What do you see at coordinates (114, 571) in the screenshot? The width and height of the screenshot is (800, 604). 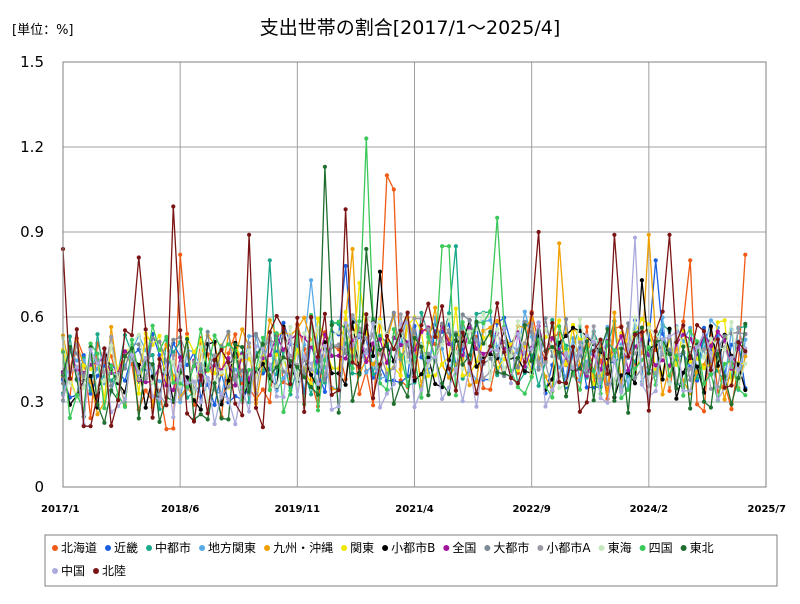 I see `legend-label: 北陸` at bounding box center [114, 571].